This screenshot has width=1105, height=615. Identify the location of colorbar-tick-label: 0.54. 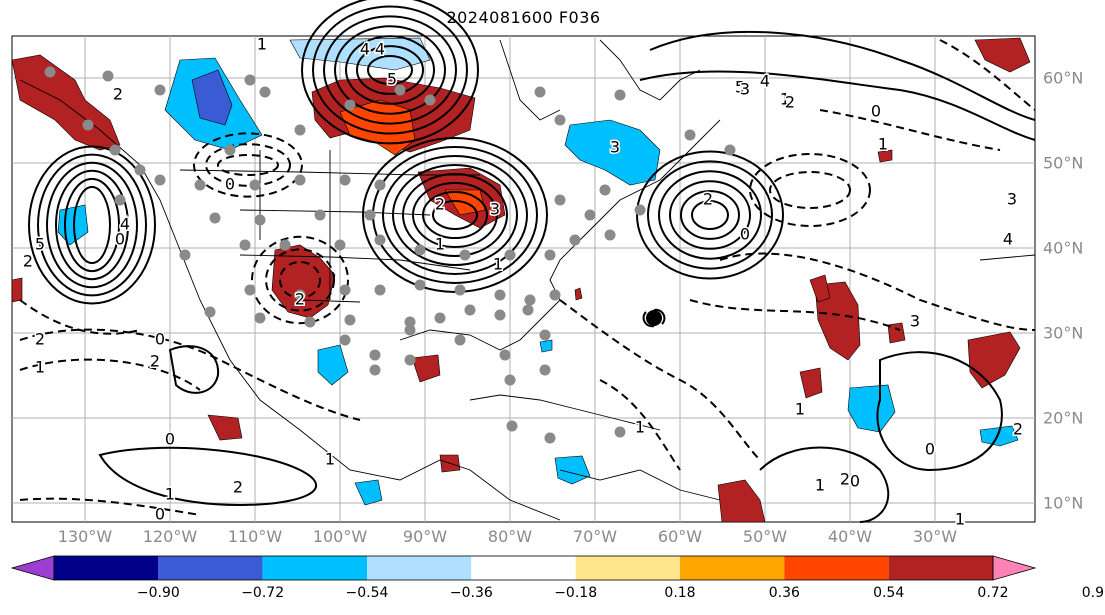
(889, 593).